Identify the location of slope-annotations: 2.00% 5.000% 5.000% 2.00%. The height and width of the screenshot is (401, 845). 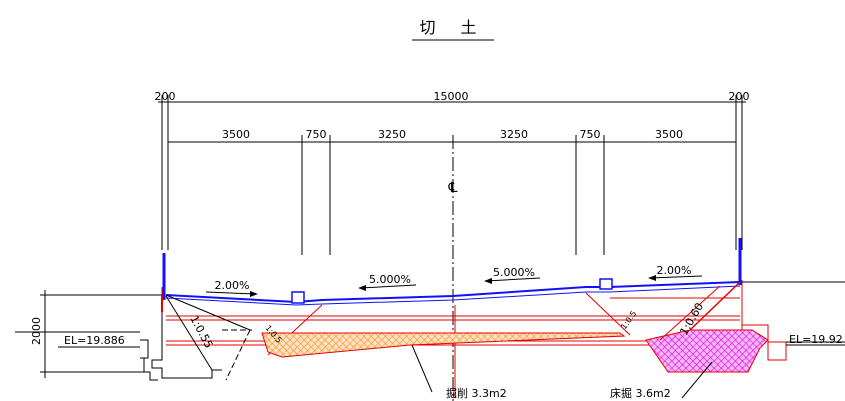
(454, 280).